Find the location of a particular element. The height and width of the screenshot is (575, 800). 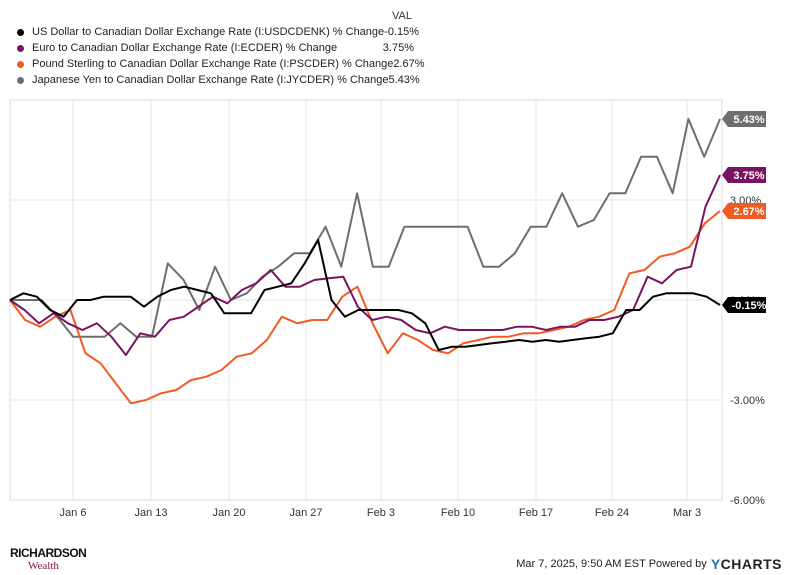

logo-line1: RICHARDSON is located at coordinates (48, 553).